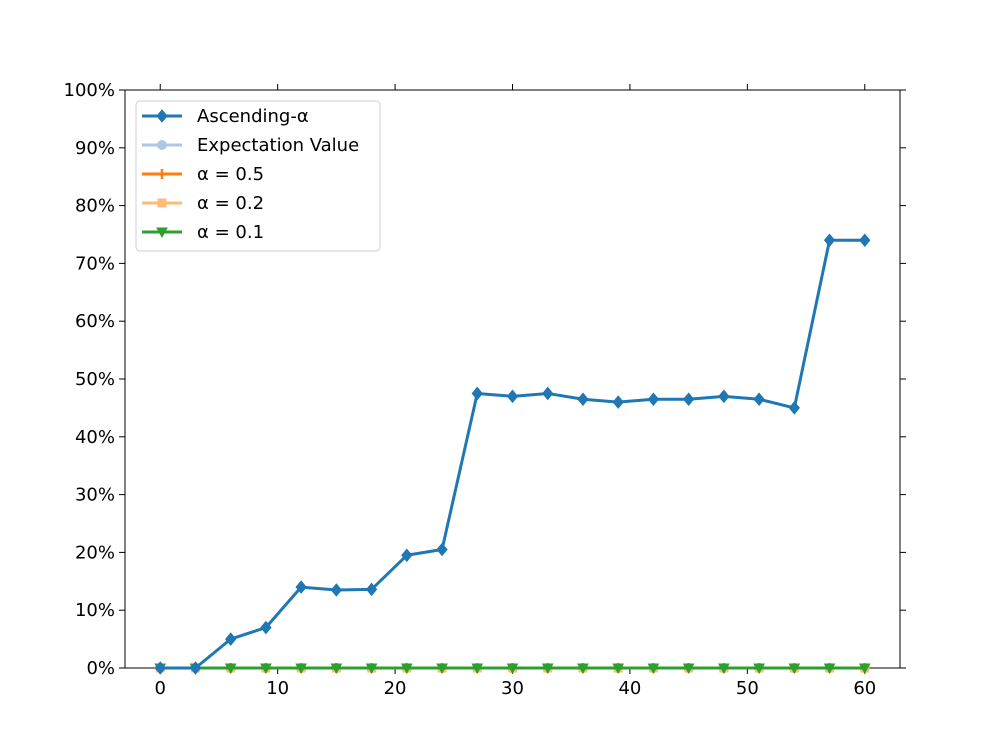 The width and height of the screenshot is (1000, 750). What do you see at coordinates (160, 688) in the screenshot?
I see `x-tick-label: 0` at bounding box center [160, 688].